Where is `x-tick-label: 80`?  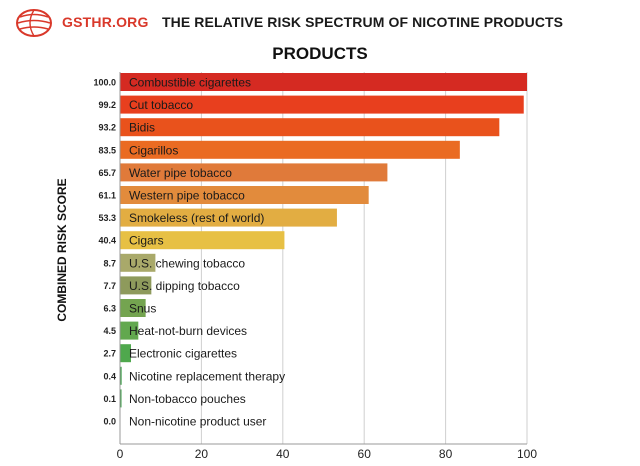
x-tick-label: 80 is located at coordinates (446, 454).